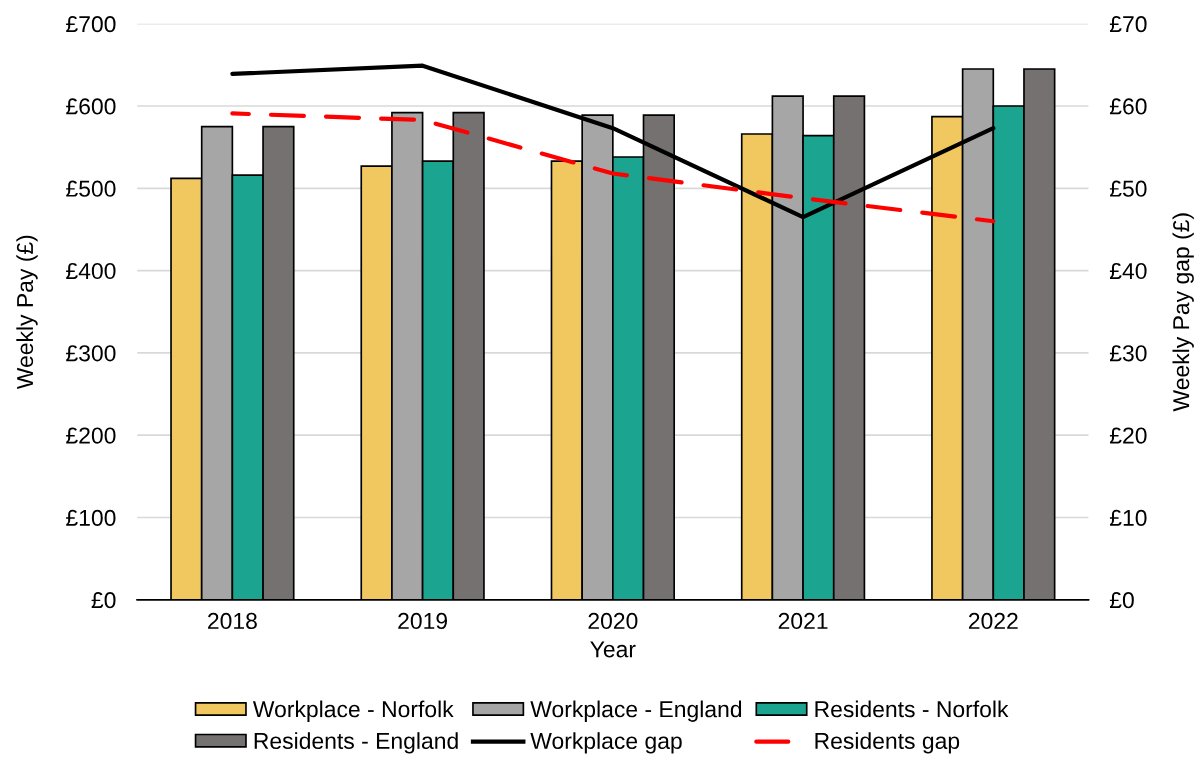 The image size is (1204, 765). Describe the element at coordinates (232, 621) in the screenshot. I see `x-tick-label: 2018` at that location.